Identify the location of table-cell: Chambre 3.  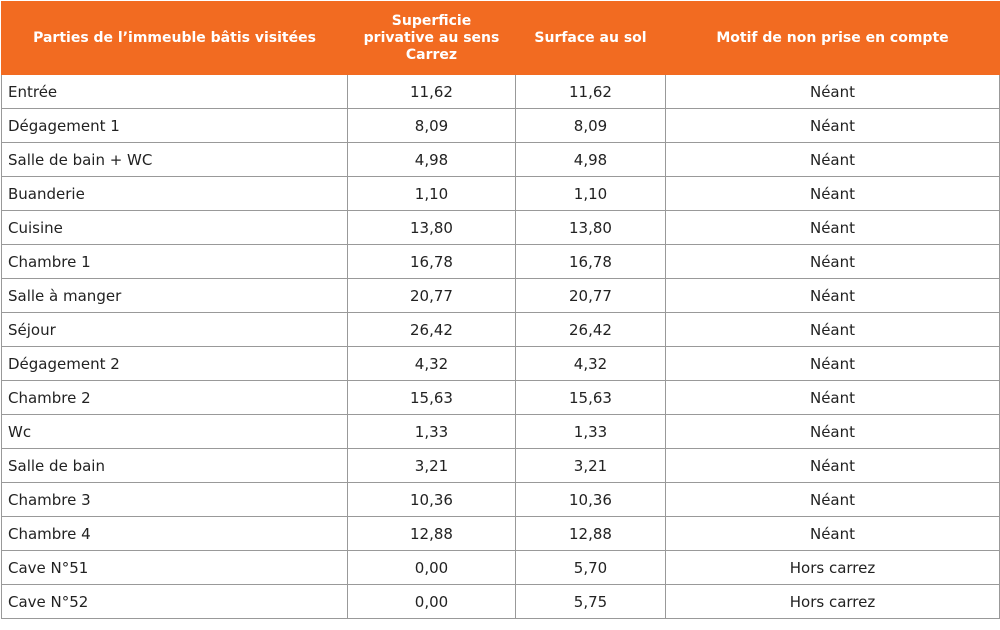
(174, 499).